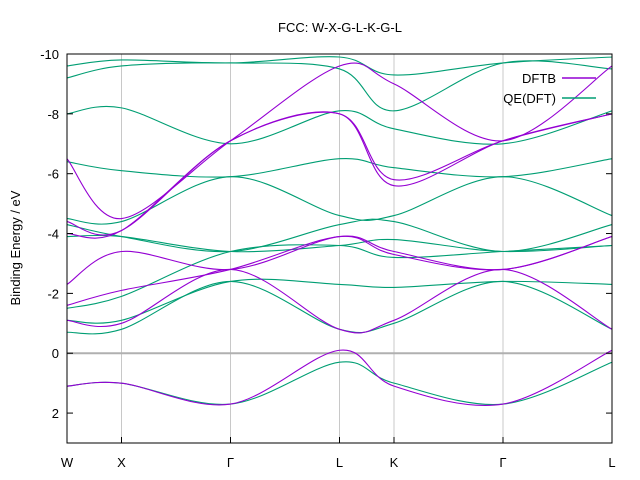 This screenshot has height=480, width=640. I want to click on chart-title: FCC: W-X-G-L-K-G-L, so click(340, 27).